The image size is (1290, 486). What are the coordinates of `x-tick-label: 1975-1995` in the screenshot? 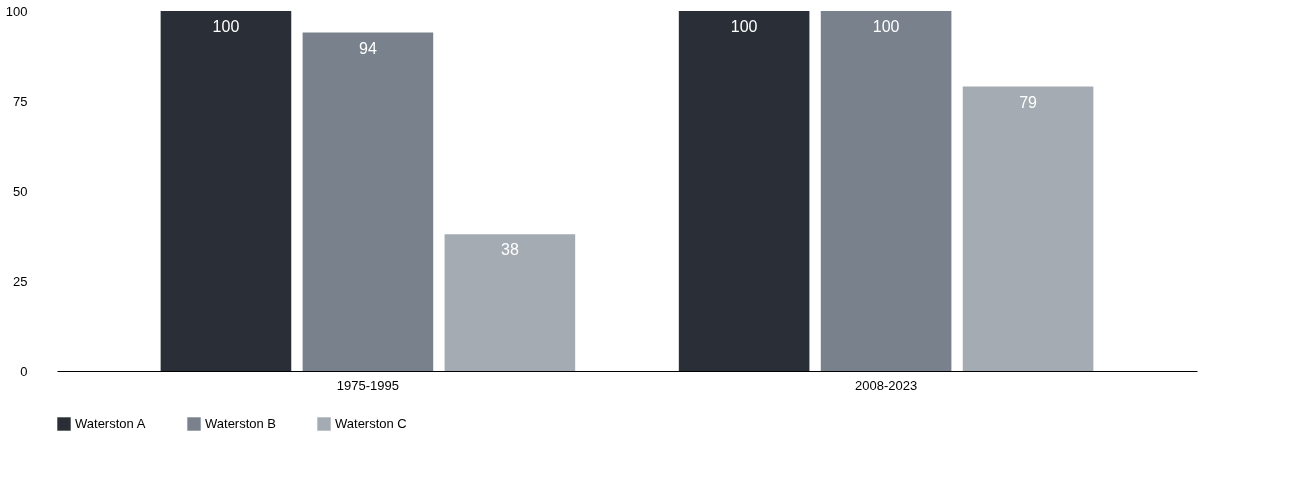 It's located at (367, 385).